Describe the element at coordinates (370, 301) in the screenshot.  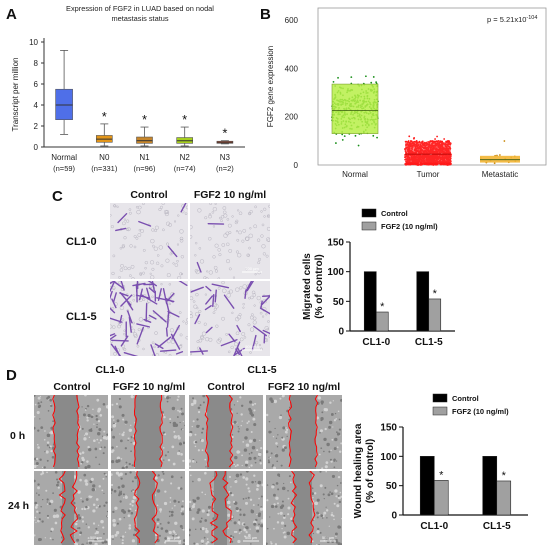
I see `chart-c-bar-cl1-0-control` at that location.